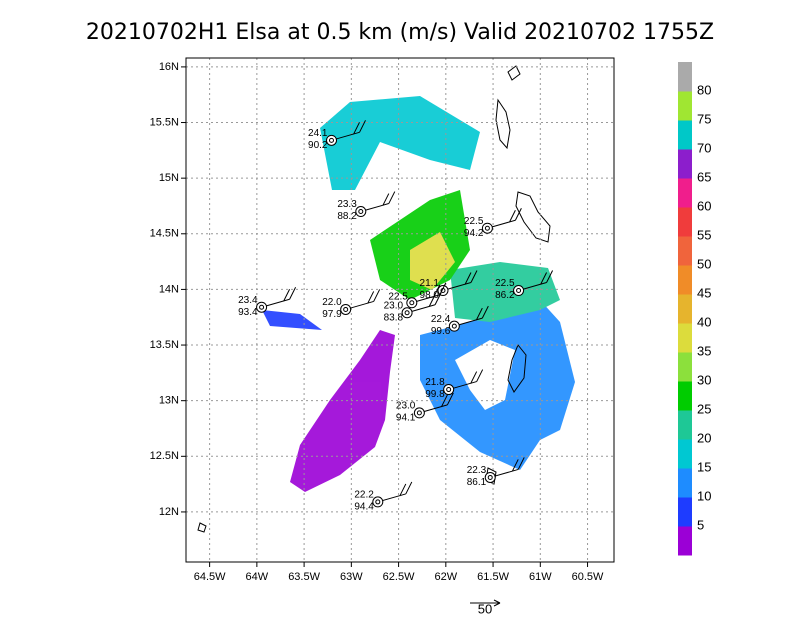 This screenshot has height=618, width=800. Describe the element at coordinates (164, 345) in the screenshot. I see `y-tick-label: 13.5N` at that location.